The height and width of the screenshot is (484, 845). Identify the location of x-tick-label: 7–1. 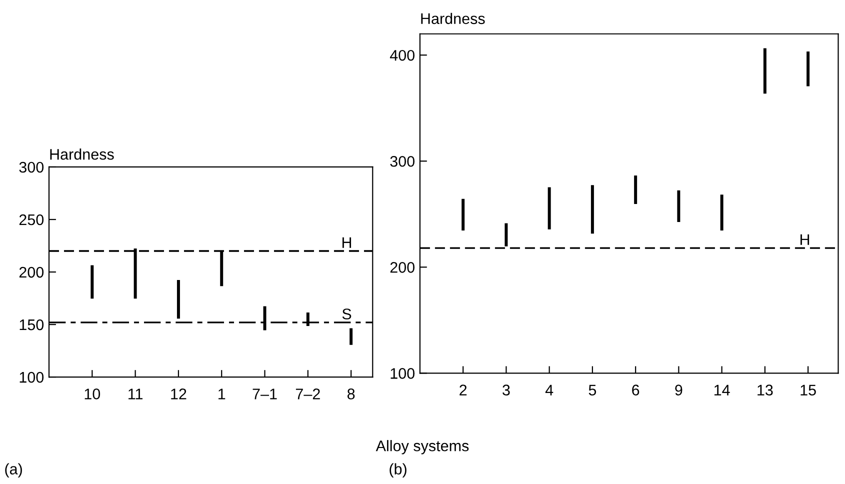
(264, 394).